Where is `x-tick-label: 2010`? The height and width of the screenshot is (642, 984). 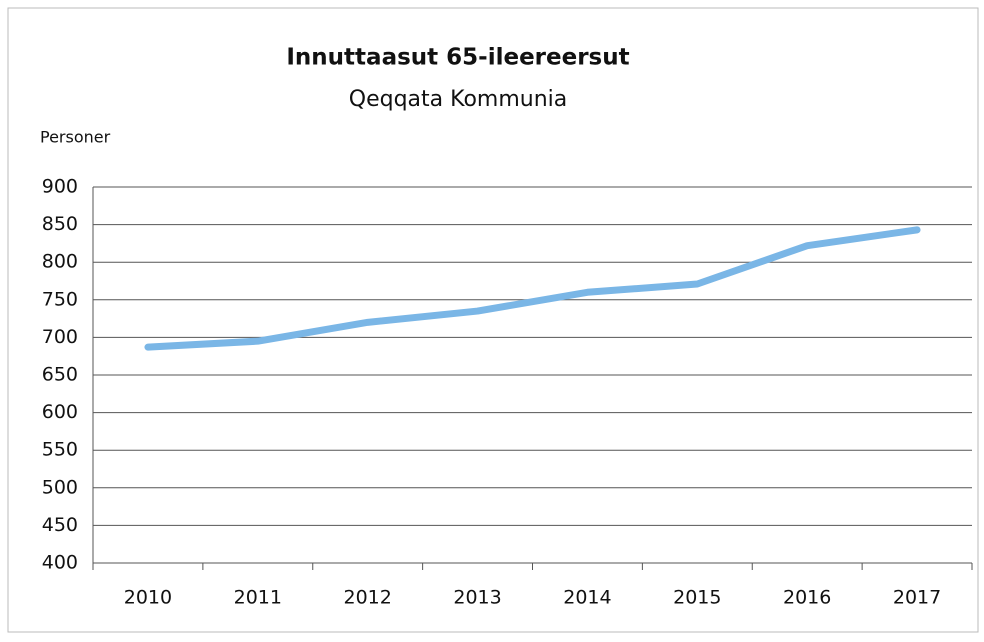
x-tick-label: 2010 is located at coordinates (148, 598).